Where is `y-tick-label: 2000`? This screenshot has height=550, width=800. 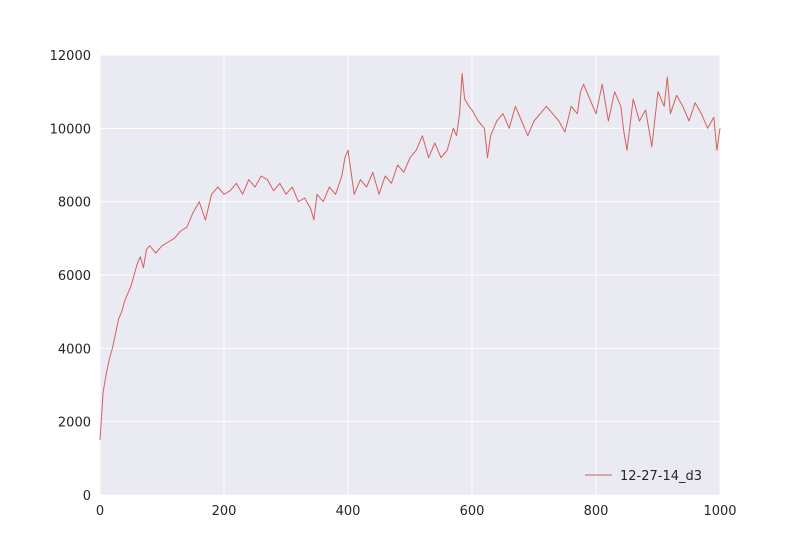
y-tick-label: 2000 is located at coordinates (74, 423).